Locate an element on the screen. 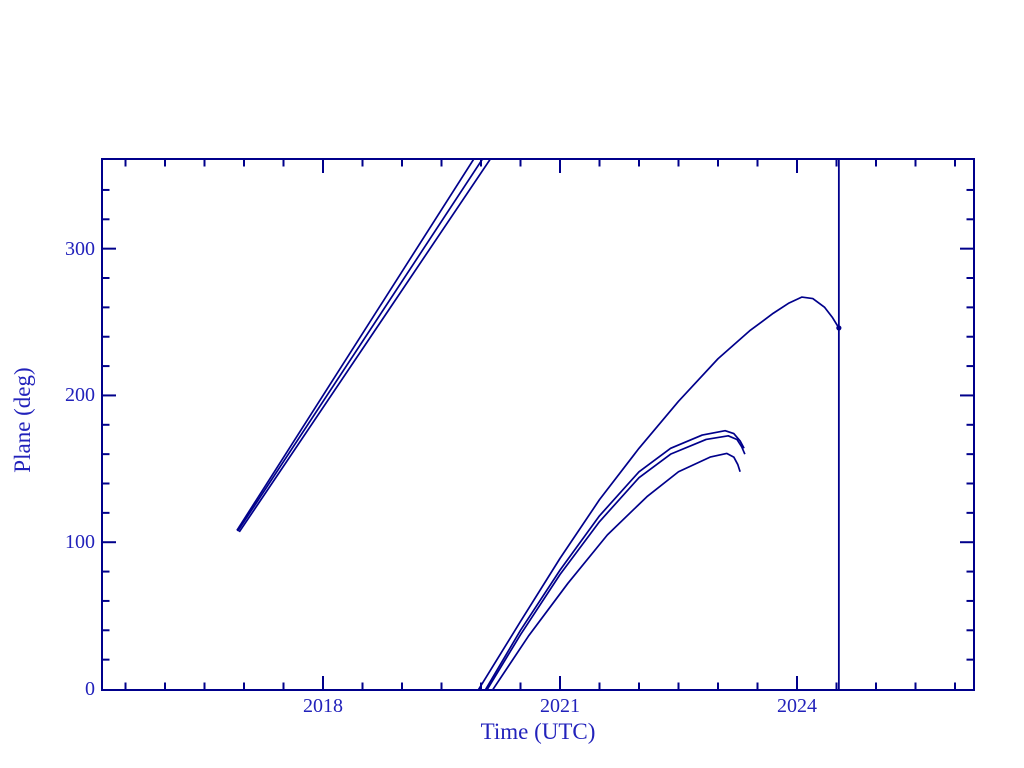  plane-track-2b-wrapped is located at coordinates (614, 559).